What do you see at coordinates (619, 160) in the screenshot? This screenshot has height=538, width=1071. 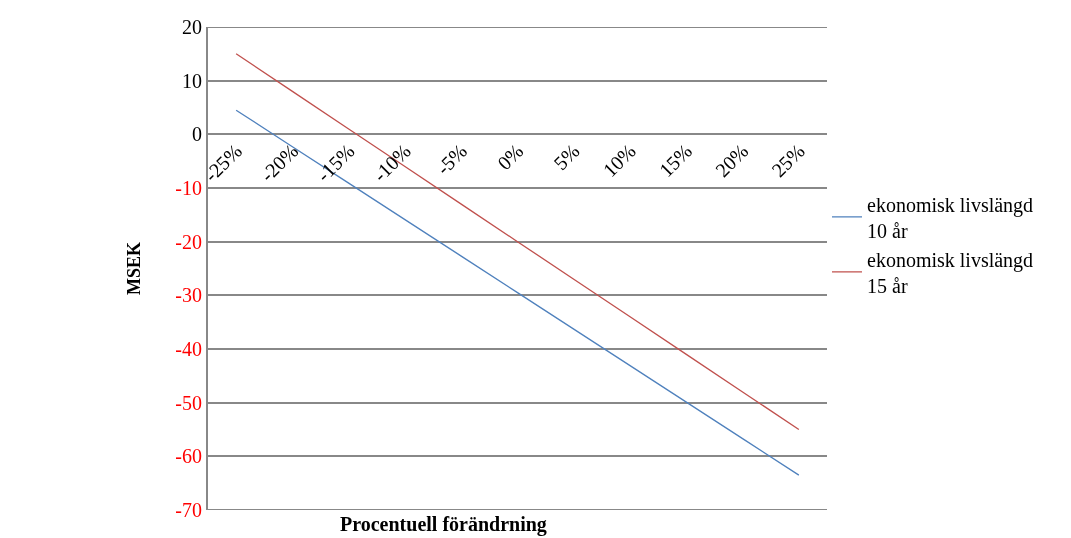 I see `x-tick-label: 10%` at bounding box center [619, 160].